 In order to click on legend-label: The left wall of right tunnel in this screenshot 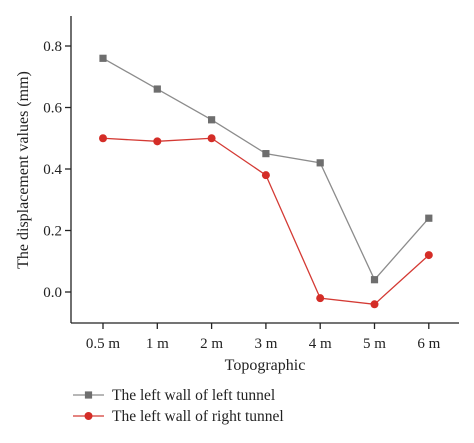, I will do `click(198, 416)`.